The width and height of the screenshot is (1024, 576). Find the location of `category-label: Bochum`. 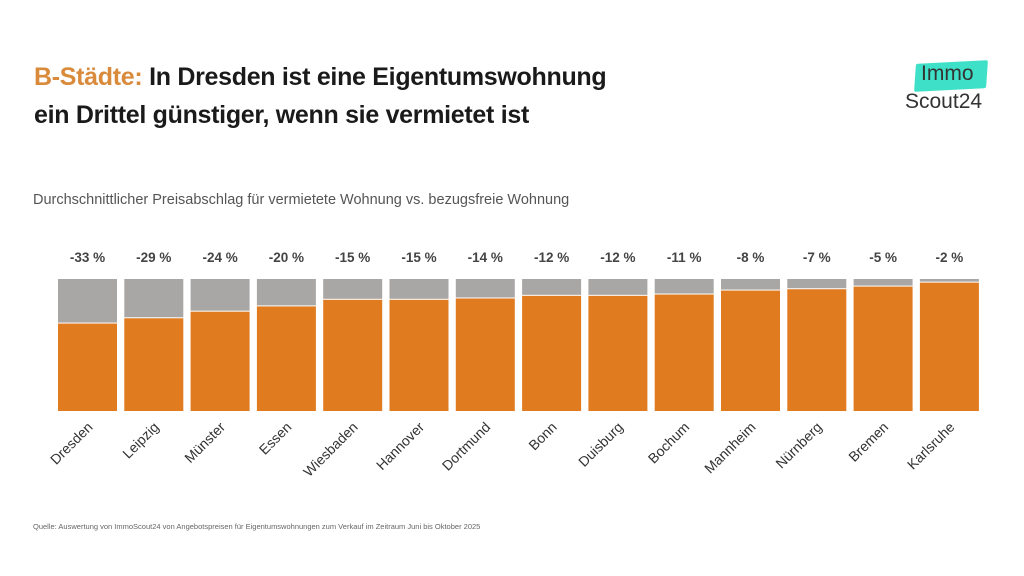

category-label: Bochum is located at coordinates (669, 443).